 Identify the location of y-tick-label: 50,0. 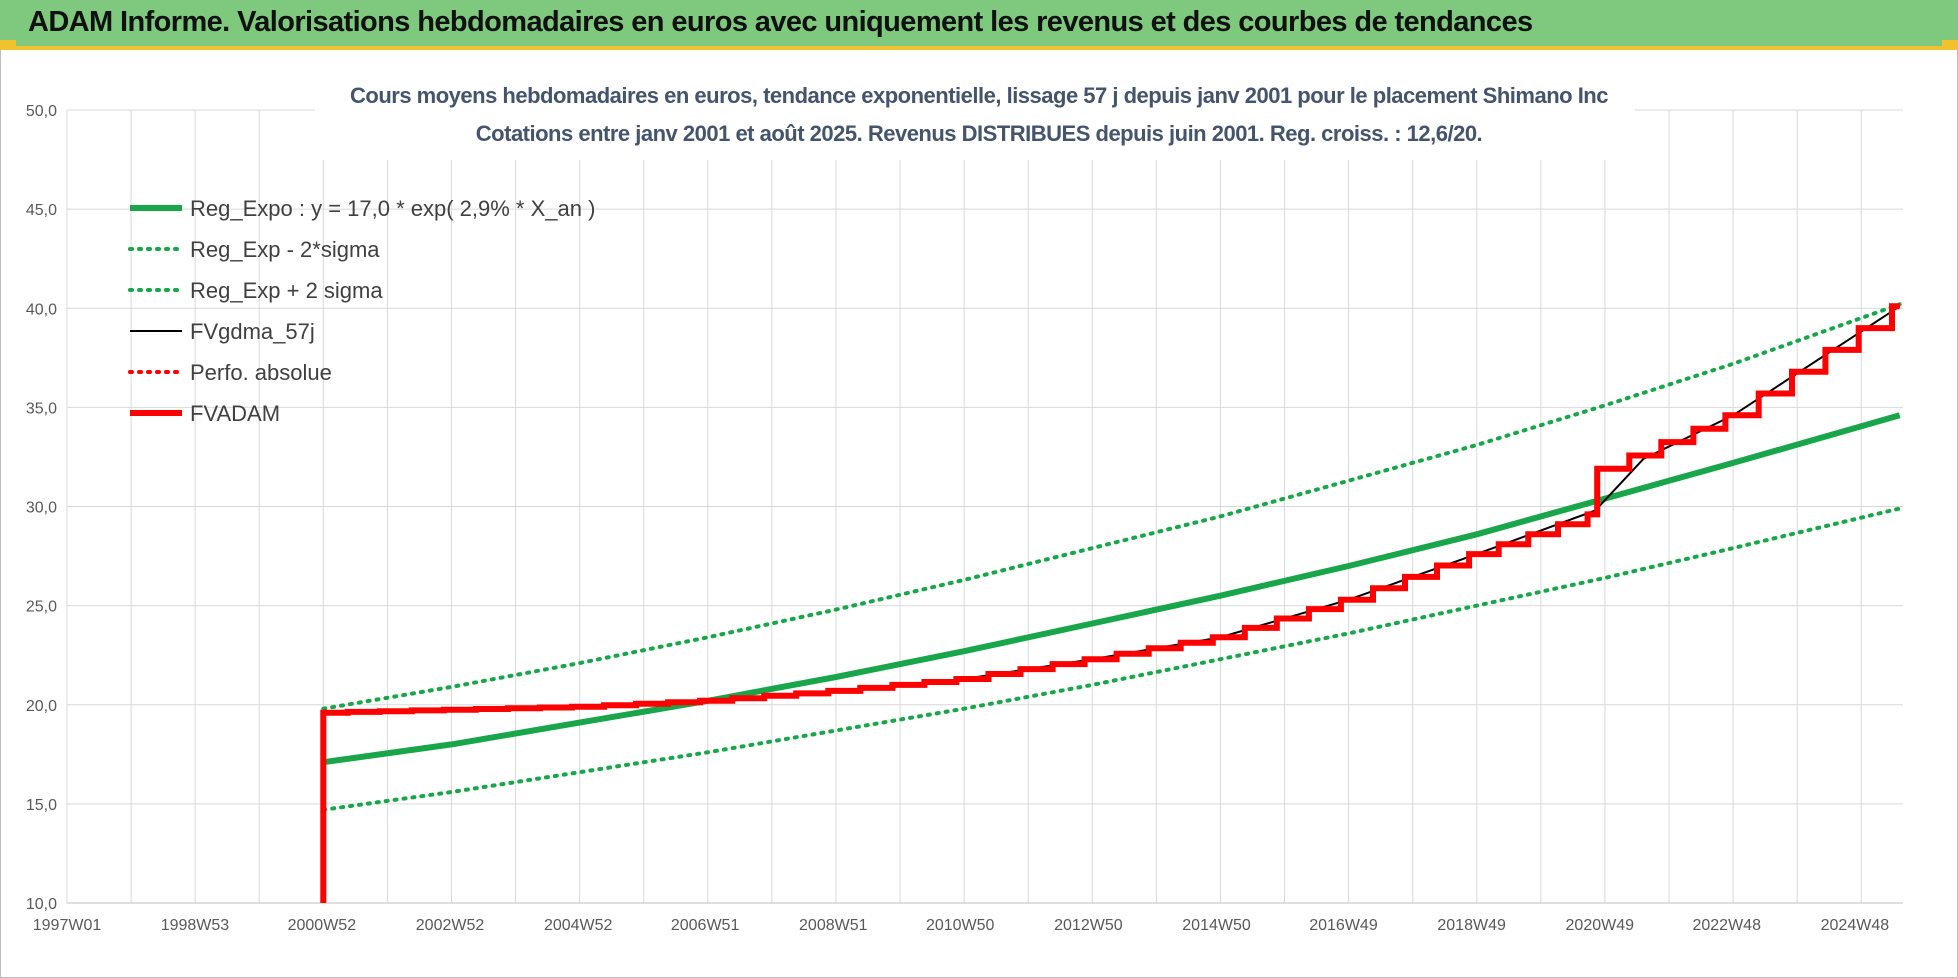
(41, 111).